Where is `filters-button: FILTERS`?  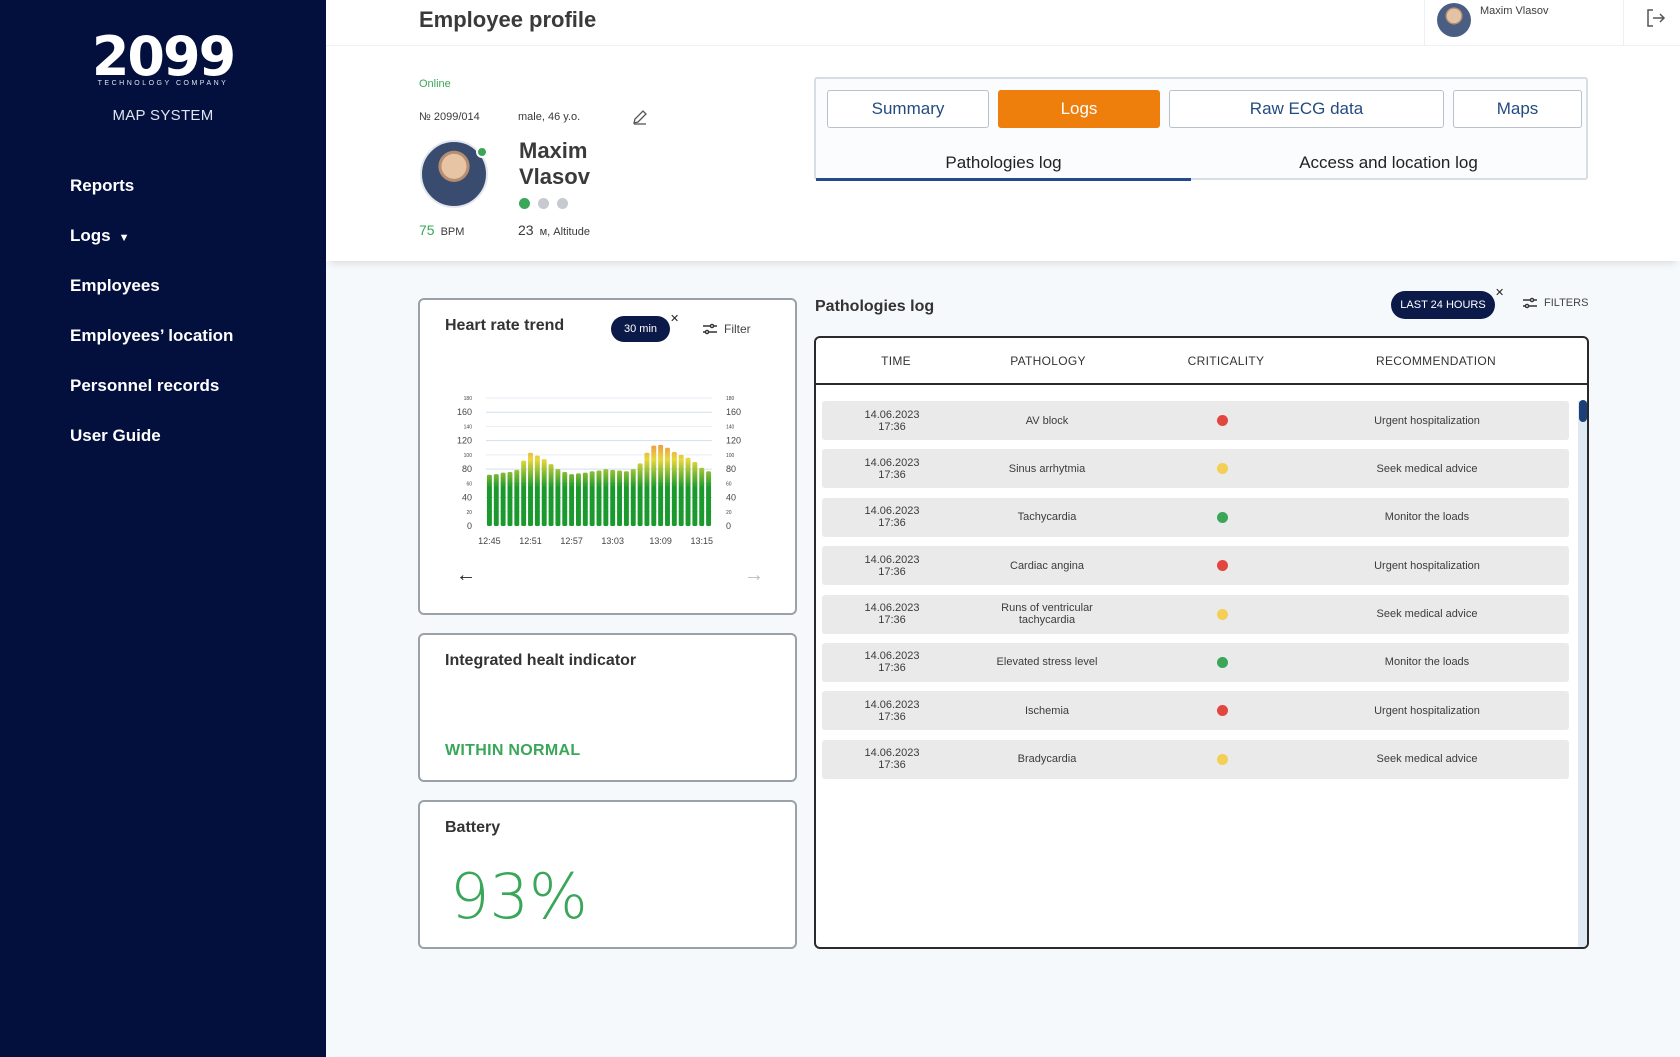 filters-button: FILTERS is located at coordinates (1555, 303).